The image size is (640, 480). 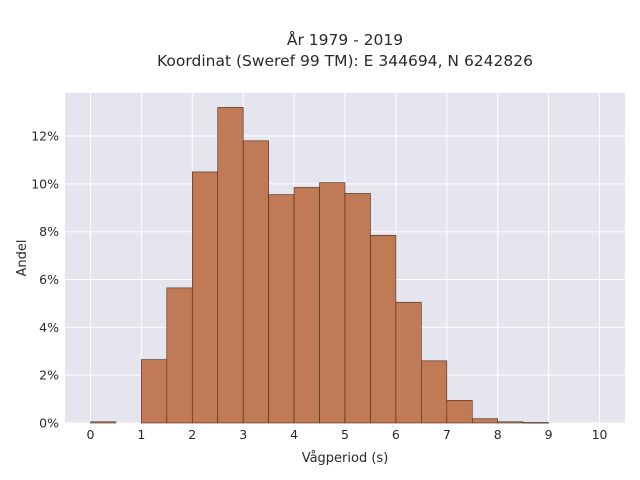 What do you see at coordinates (447, 434) in the screenshot?
I see `x-tick-label: 7` at bounding box center [447, 434].